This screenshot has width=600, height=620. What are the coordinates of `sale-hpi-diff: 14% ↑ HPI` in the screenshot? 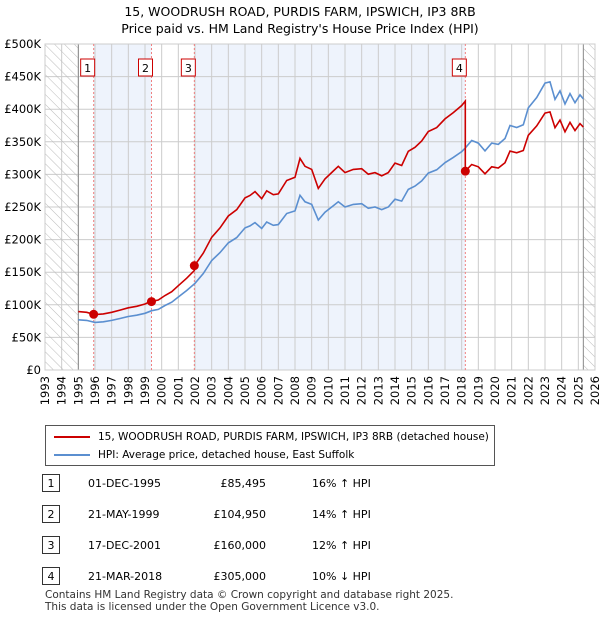 It's located at (341, 514).